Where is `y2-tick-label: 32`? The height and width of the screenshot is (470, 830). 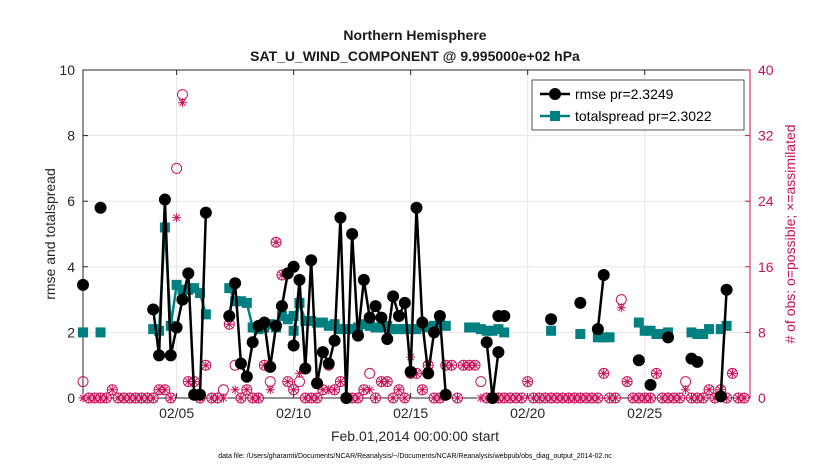
y2-tick-label: 32 is located at coordinates (766, 136).